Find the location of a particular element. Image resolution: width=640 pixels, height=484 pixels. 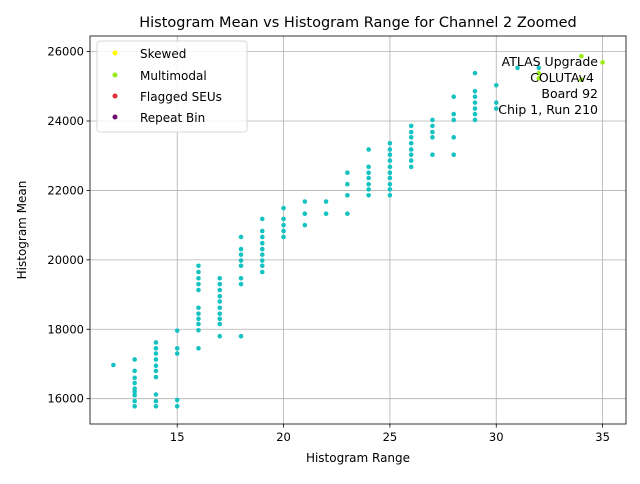

legend-label-skewed: Skewed is located at coordinates (163, 54).